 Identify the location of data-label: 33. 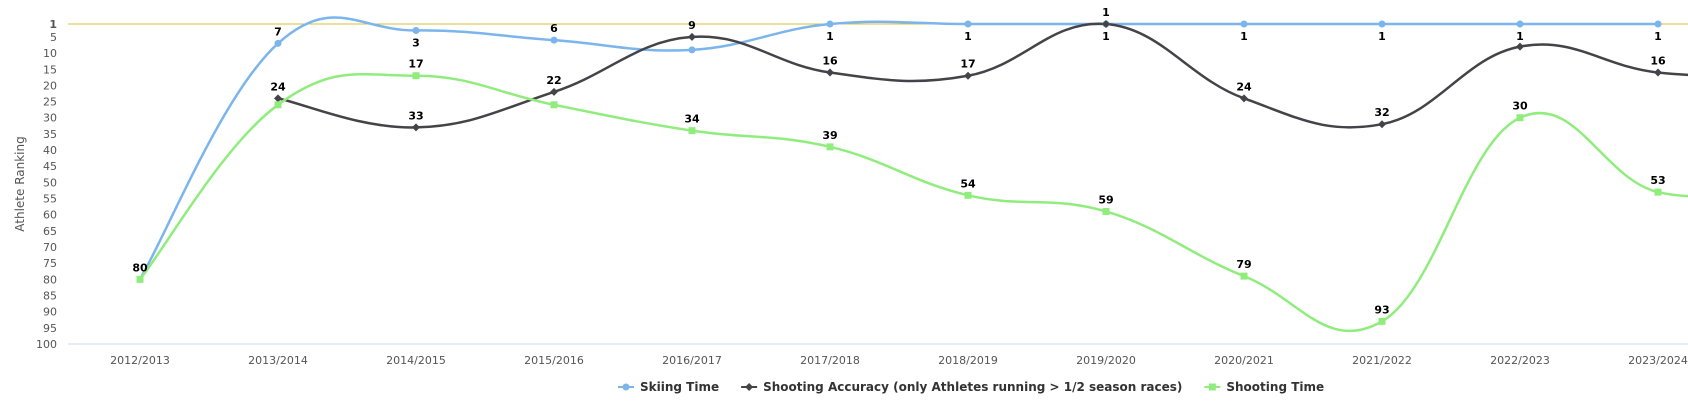
(415, 115).